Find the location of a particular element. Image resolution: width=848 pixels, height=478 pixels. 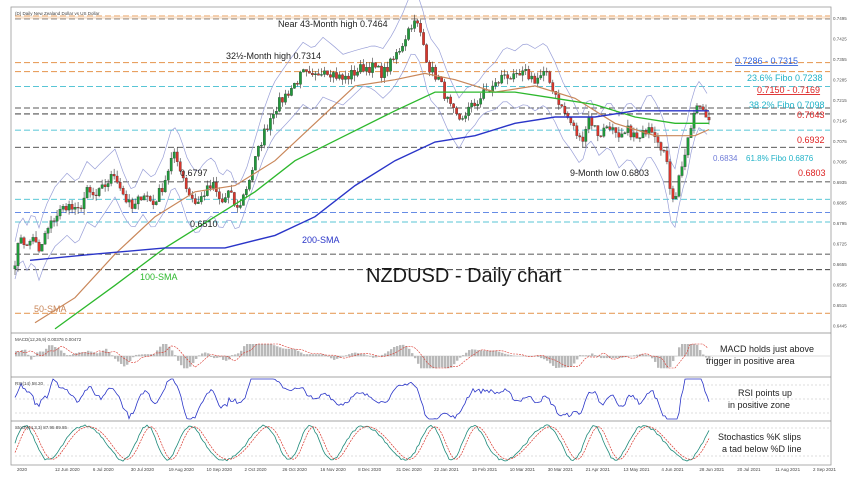

label-50-sma: 50-SMA is located at coordinates (50, 309).